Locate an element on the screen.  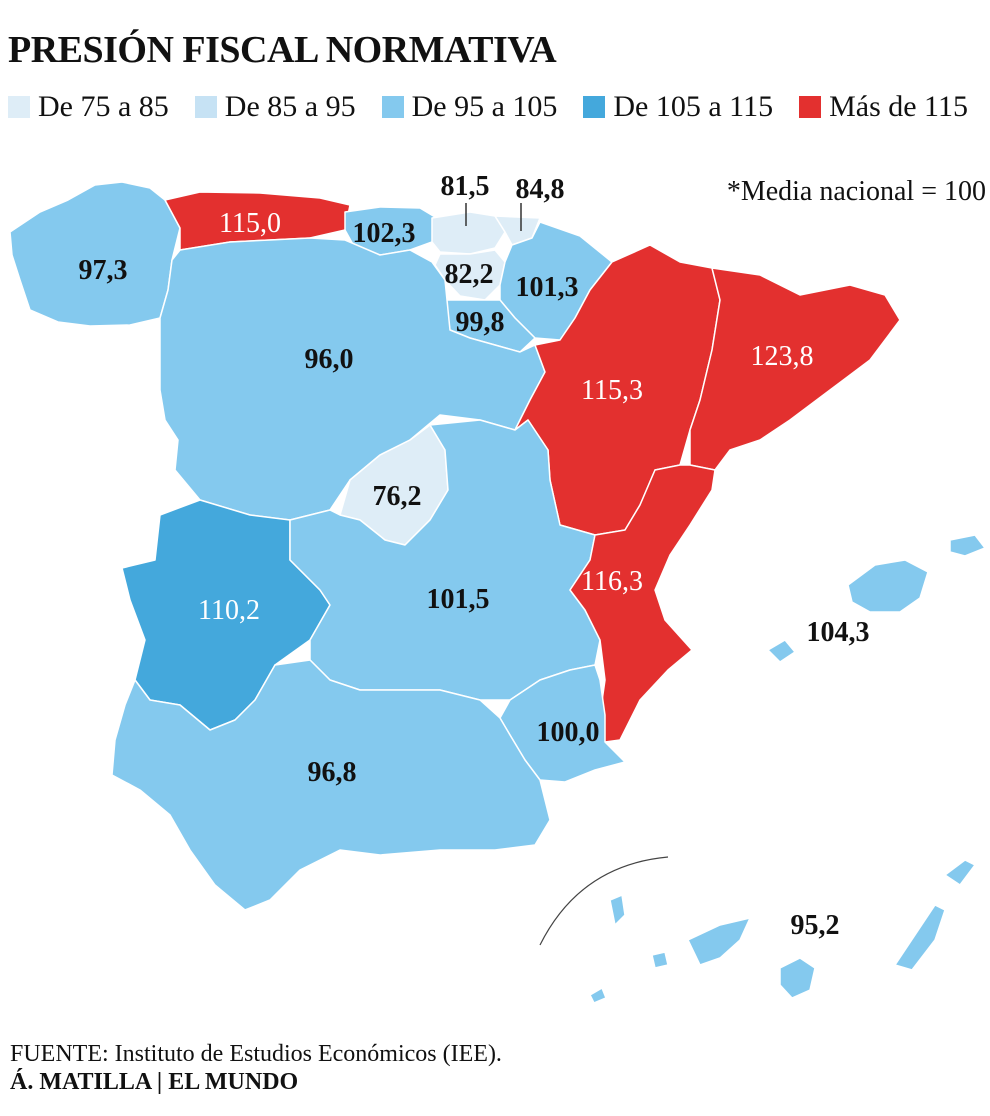
national-average-note: *Media nacional = 100 is located at coordinates (856, 191).